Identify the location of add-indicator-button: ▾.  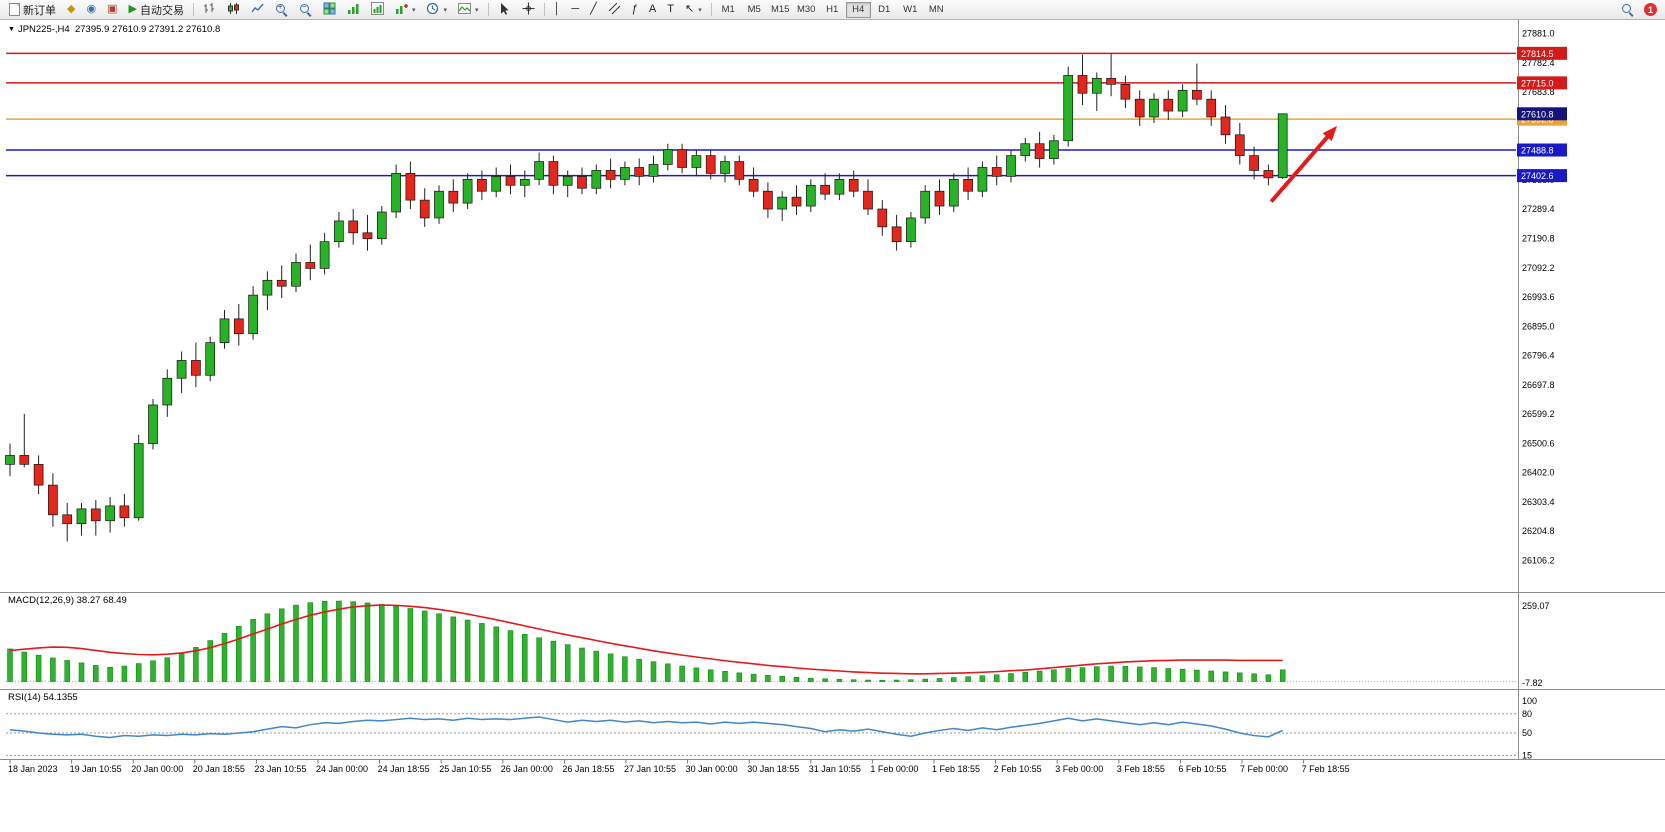
(405, 10).